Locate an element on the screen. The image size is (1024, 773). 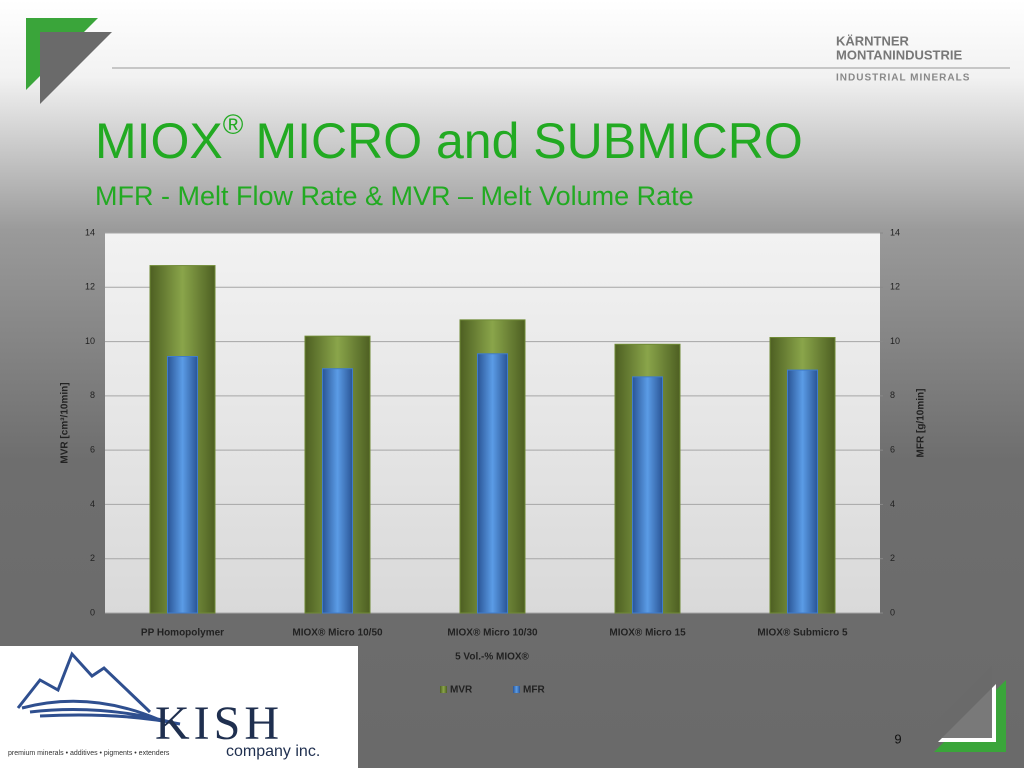
title-part: MICRO and SUBMICRO is located at coordinates (528, 141).